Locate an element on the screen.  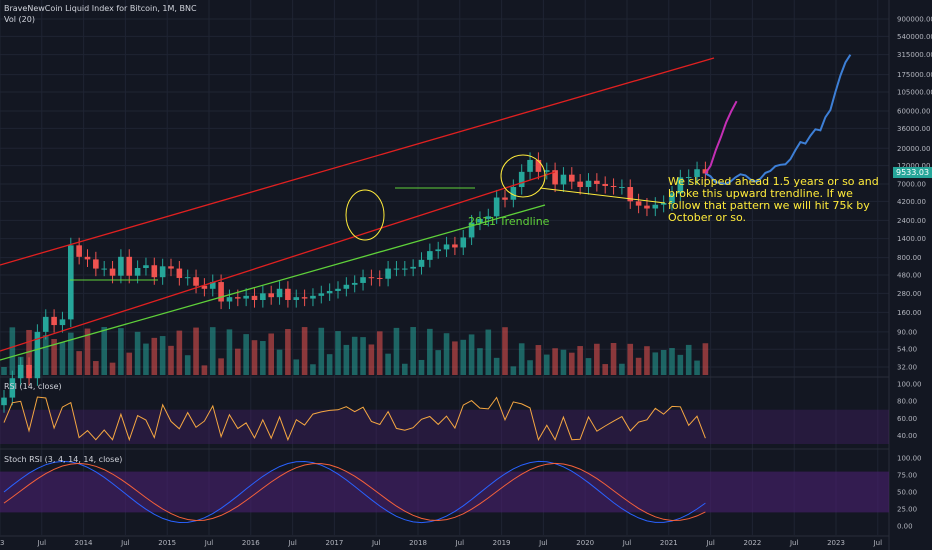
annotation-text: October or so. is located at coordinates (707, 217).